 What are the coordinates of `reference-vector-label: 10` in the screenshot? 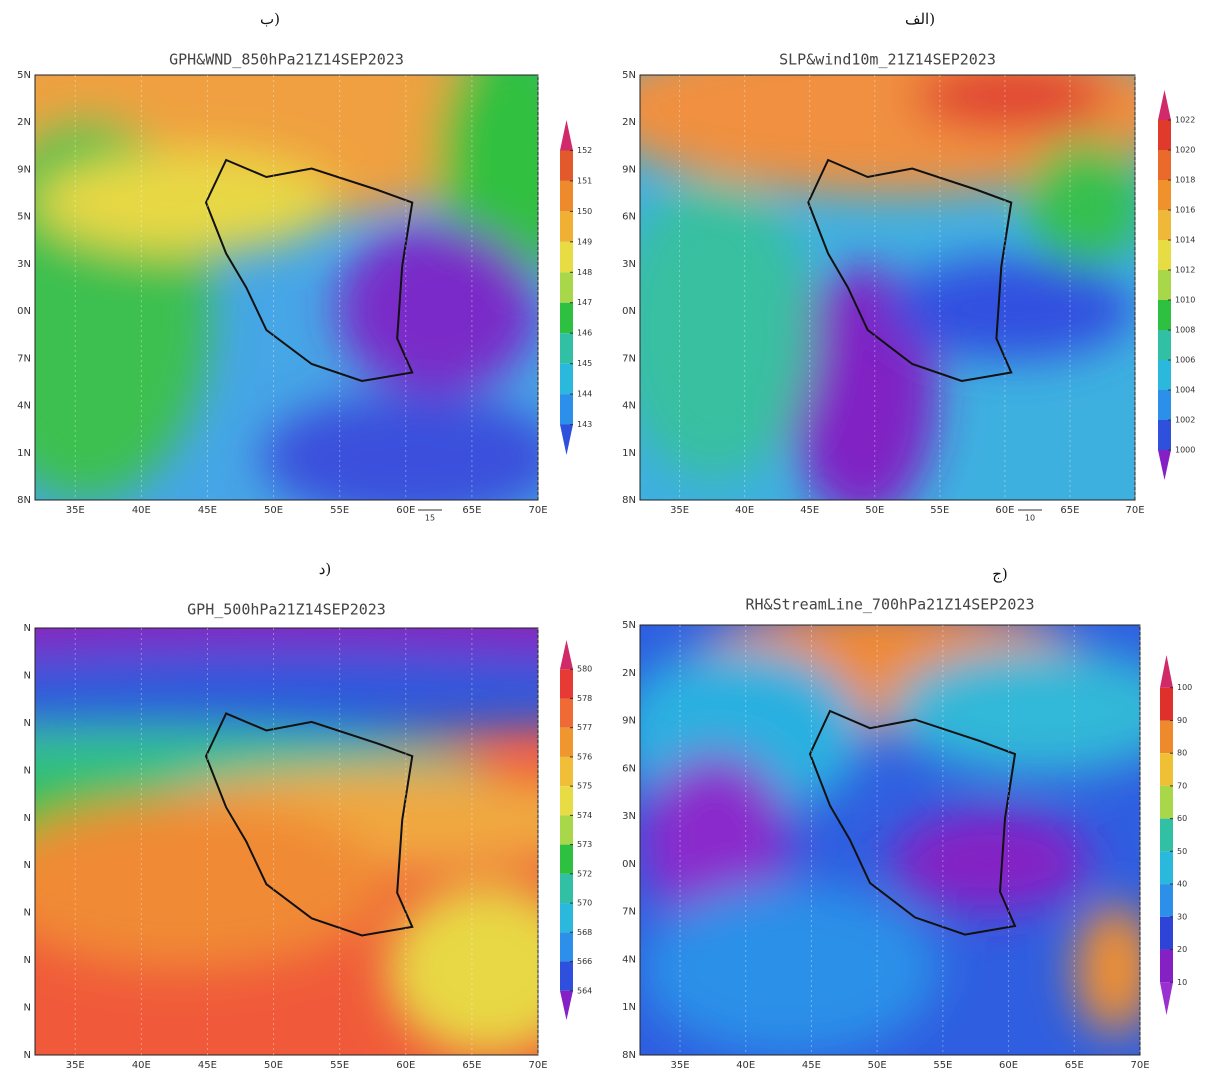 It's located at (1030, 518).